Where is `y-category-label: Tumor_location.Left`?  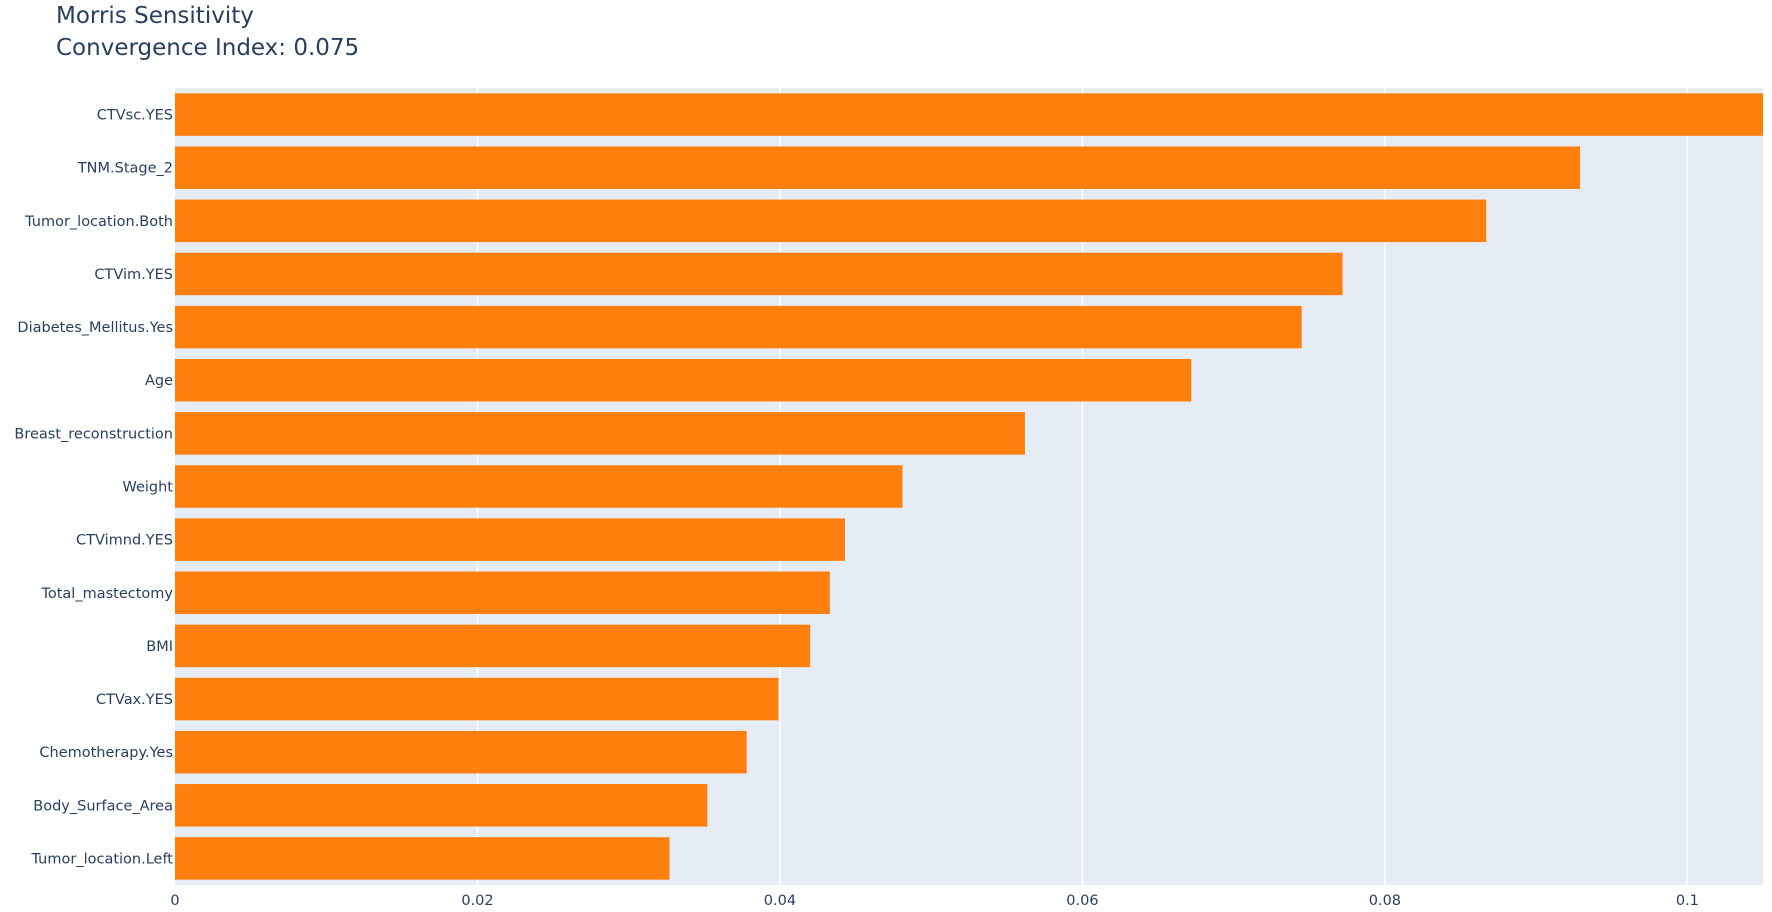 y-category-label: Tumor_location.Left is located at coordinates (102, 859).